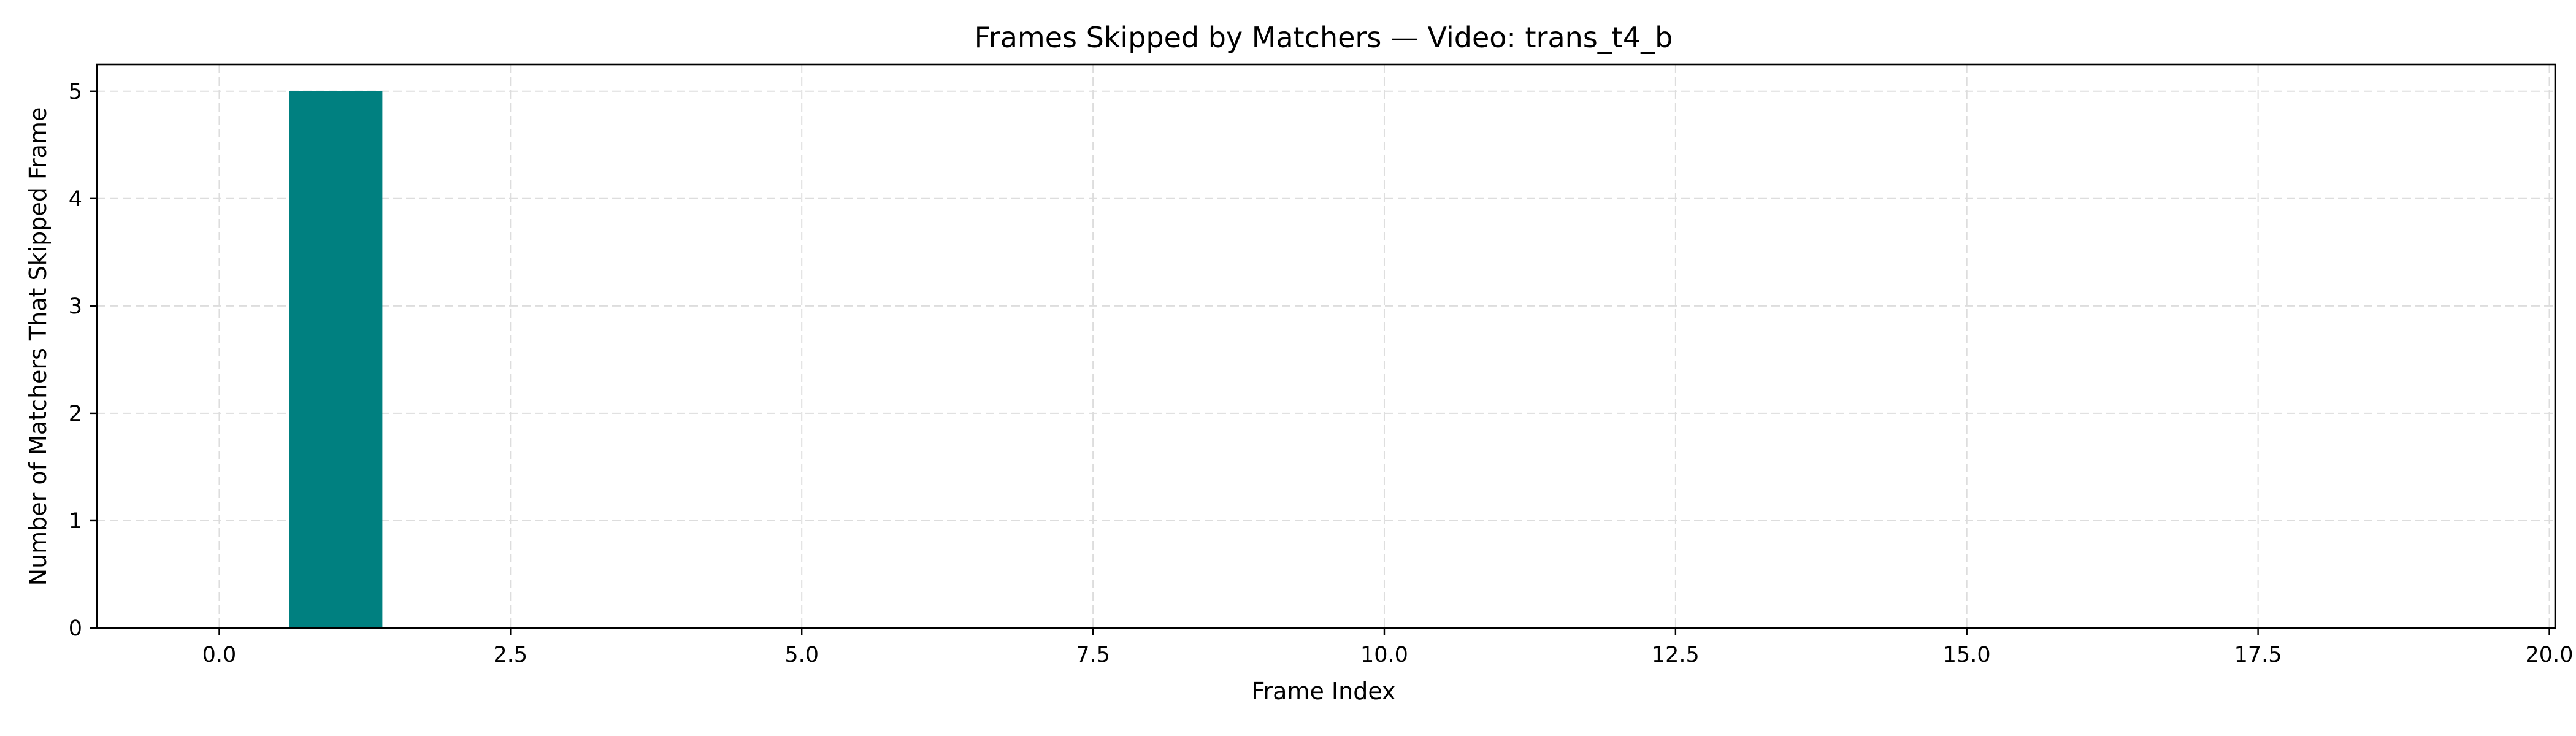 The image size is (2576, 736). Describe the element at coordinates (1093, 655) in the screenshot. I see `x-tick-label: 7.5` at that location.